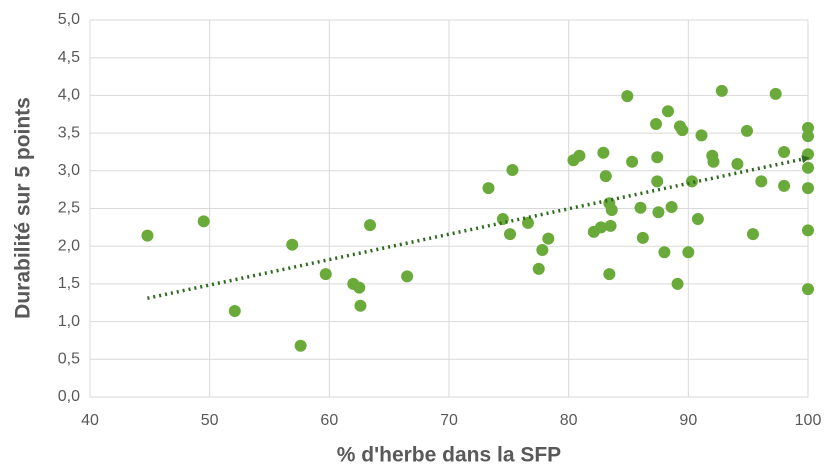 The image size is (825, 470). What do you see at coordinates (23, 208) in the screenshot?
I see `y-axis-title: Durabilité sur 5 points` at bounding box center [23, 208].